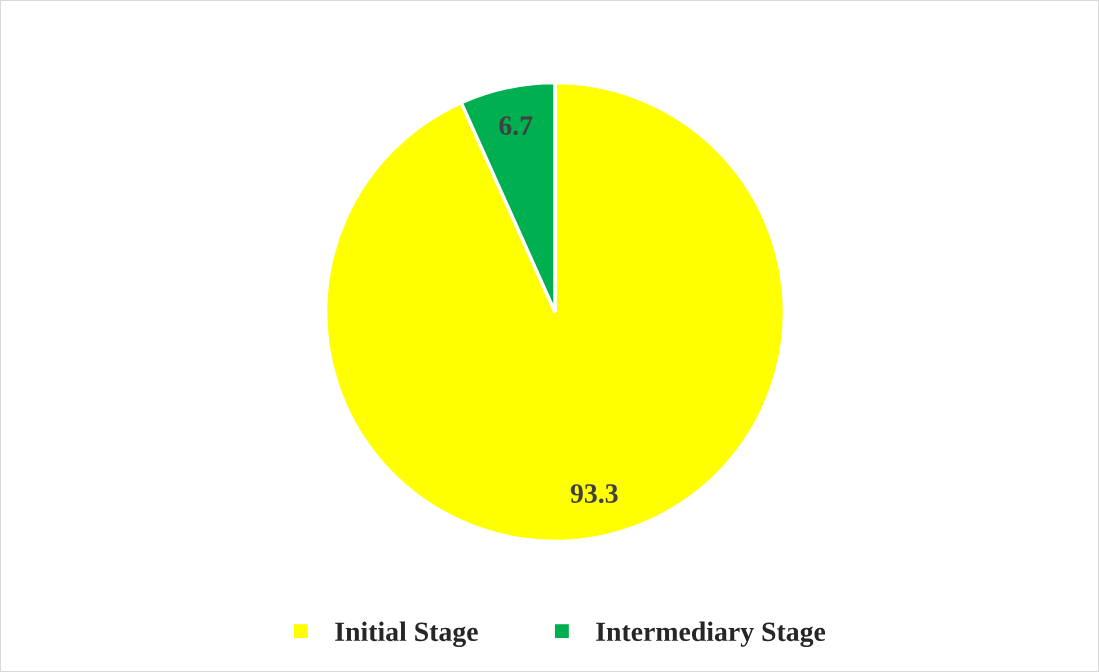  I want to click on data-label: 6.7, so click(516, 126).